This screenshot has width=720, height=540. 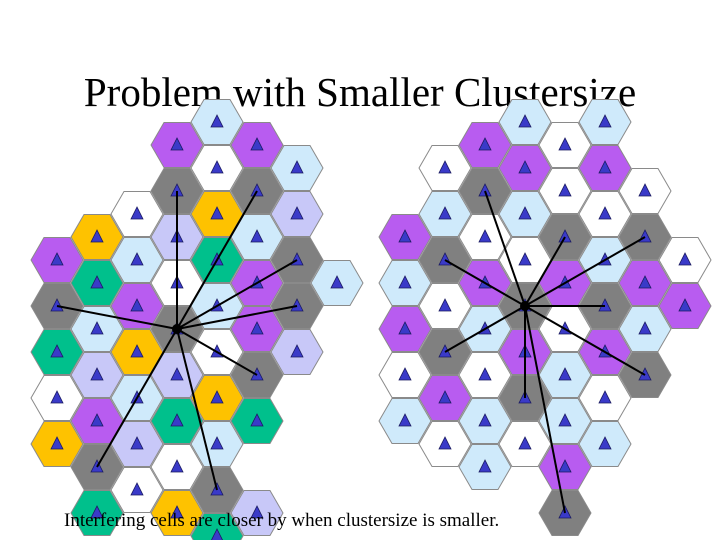 What do you see at coordinates (525, 306) in the screenshot?
I see `right-center-node` at bounding box center [525, 306].